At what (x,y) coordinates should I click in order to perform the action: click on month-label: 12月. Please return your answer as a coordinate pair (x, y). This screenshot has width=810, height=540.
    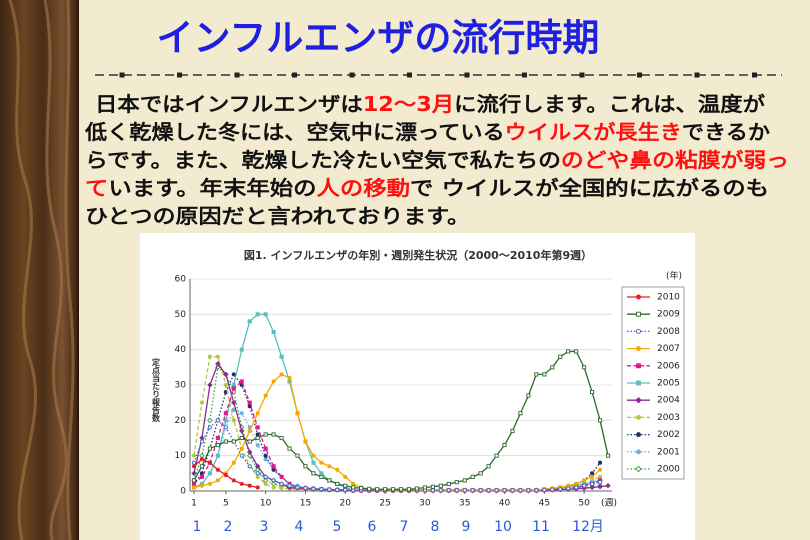
    Looking at the image, I should click on (588, 527).